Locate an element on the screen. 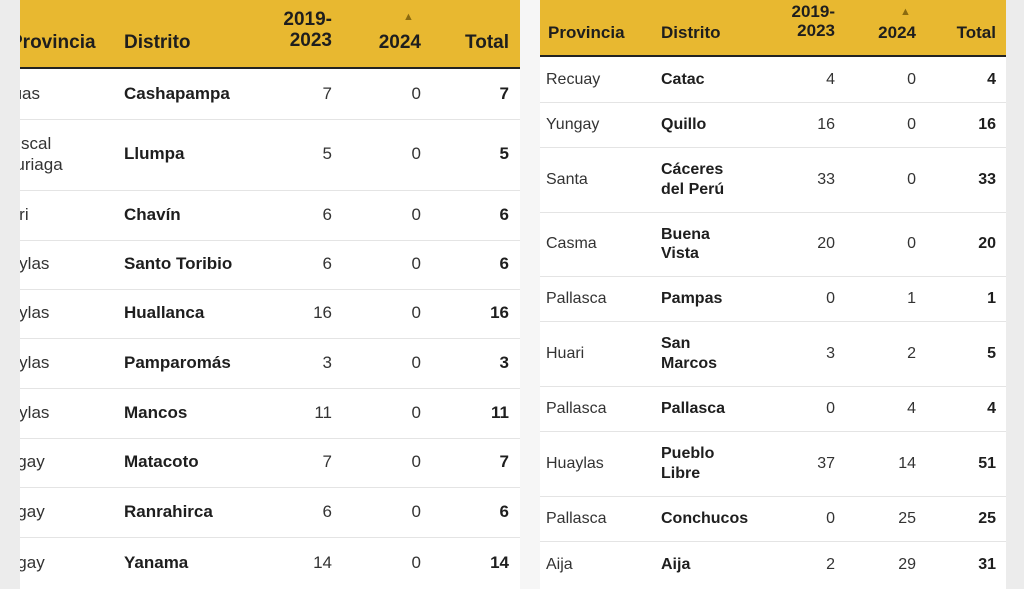  cell-2019-2023: 37 is located at coordinates (826, 463).